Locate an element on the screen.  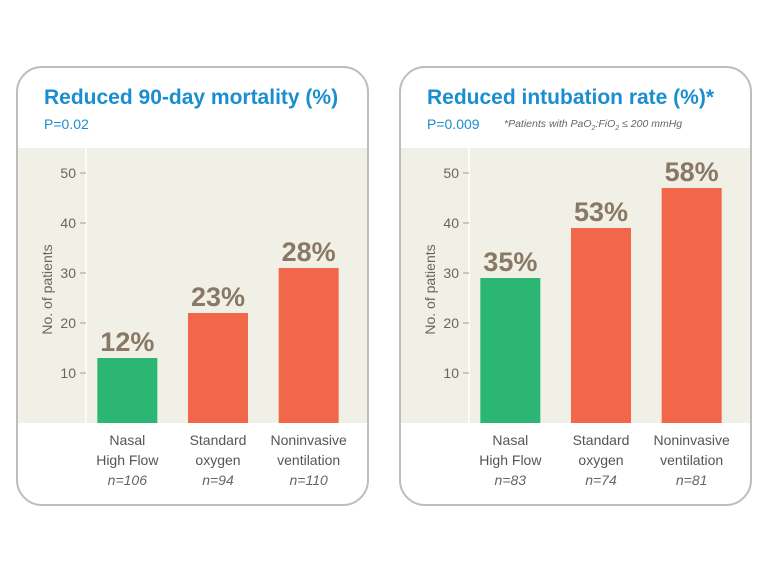
footnote-text: ≤ 200 mmHg is located at coordinates (651, 124).